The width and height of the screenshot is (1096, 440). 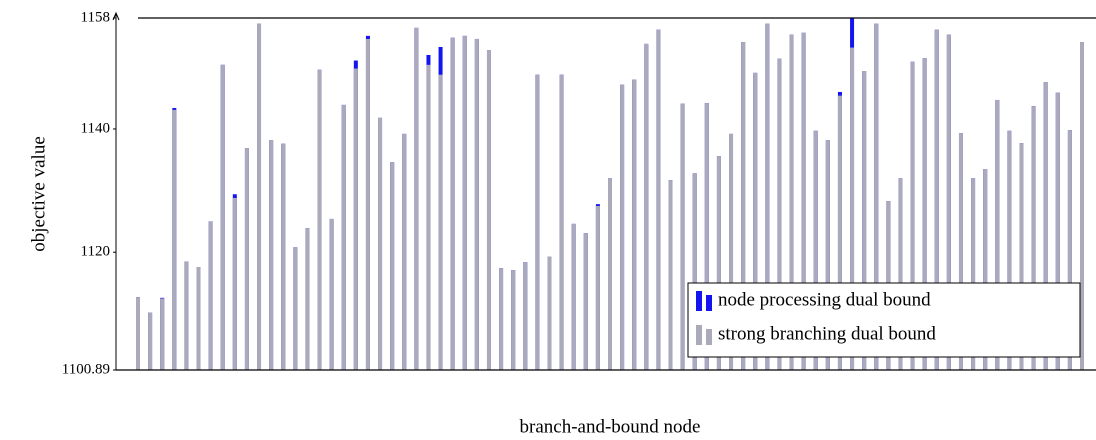 I want to click on legend-box, so click(x=884, y=320).